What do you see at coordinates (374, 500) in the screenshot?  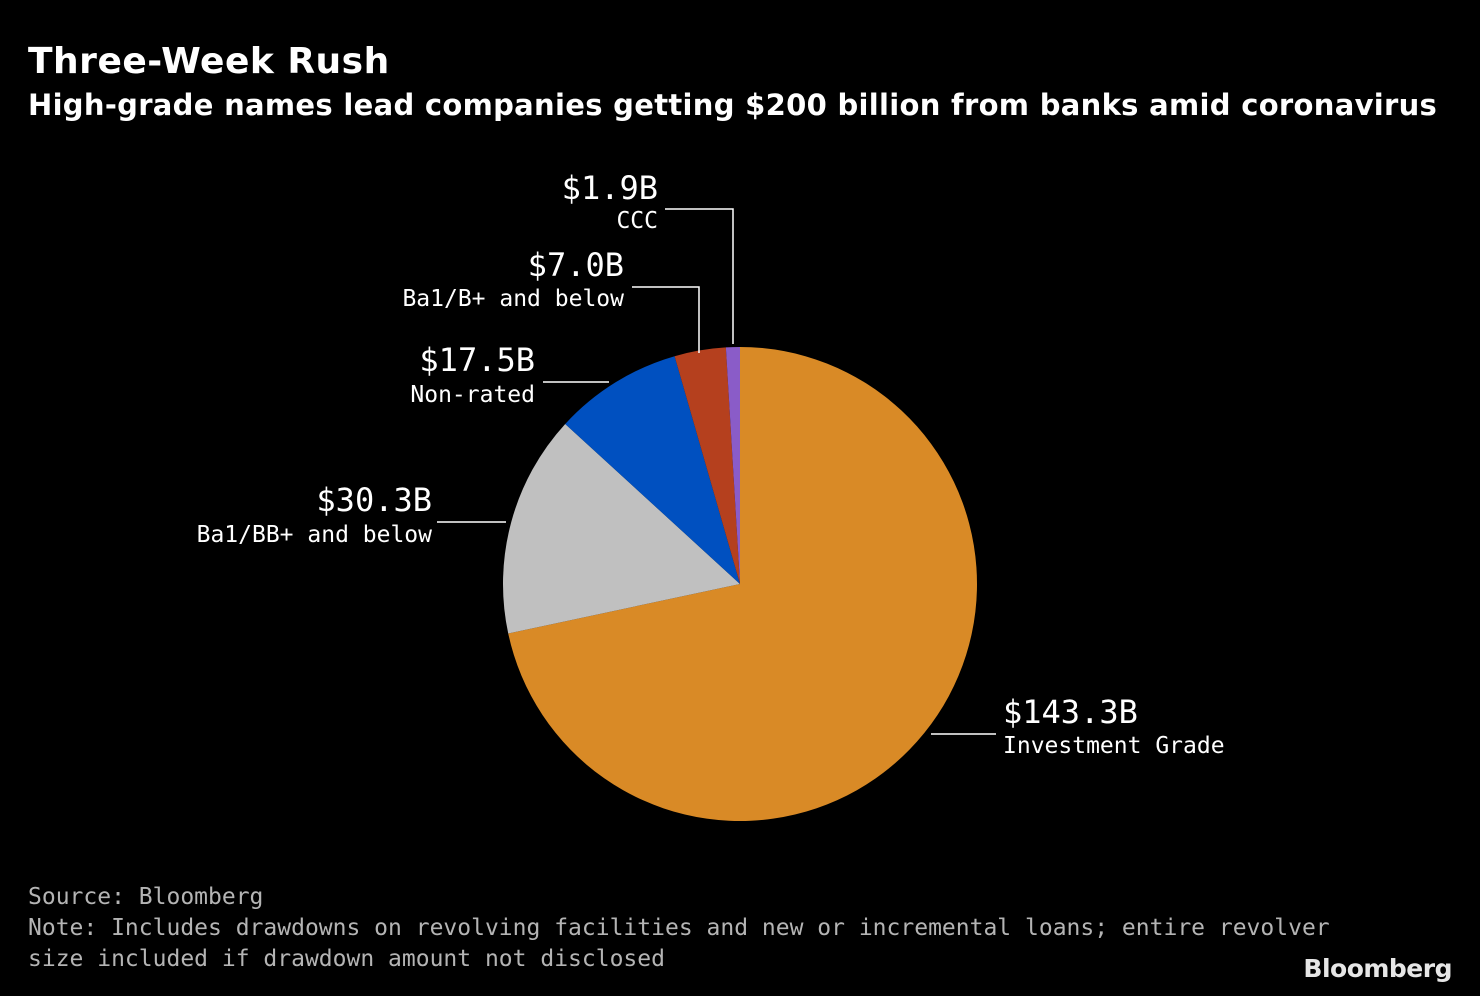 I see `data-label-ba1-bb-and-below: $30.3B` at bounding box center [374, 500].